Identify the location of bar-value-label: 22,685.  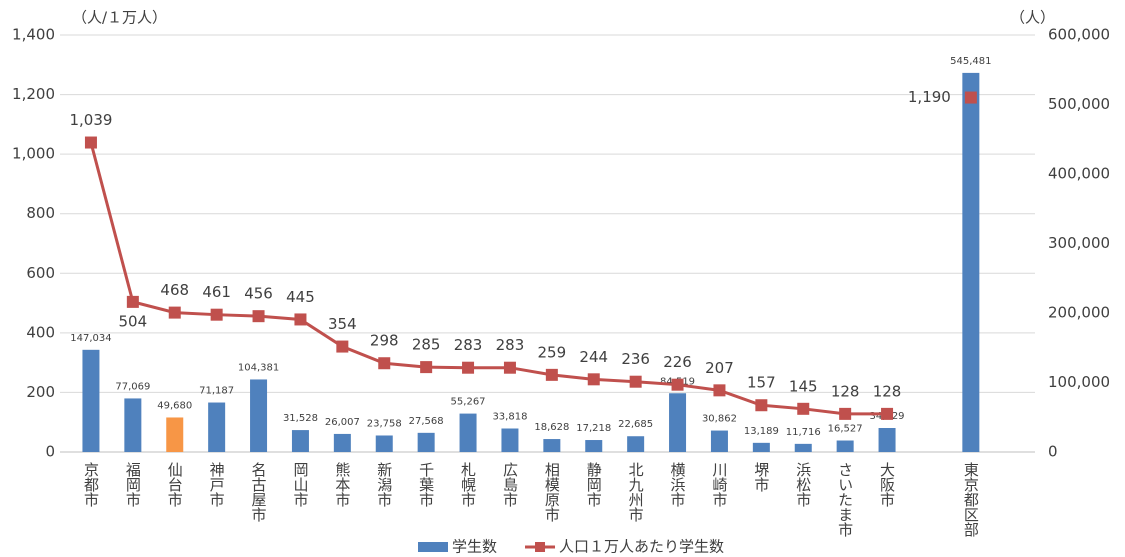
(635, 424).